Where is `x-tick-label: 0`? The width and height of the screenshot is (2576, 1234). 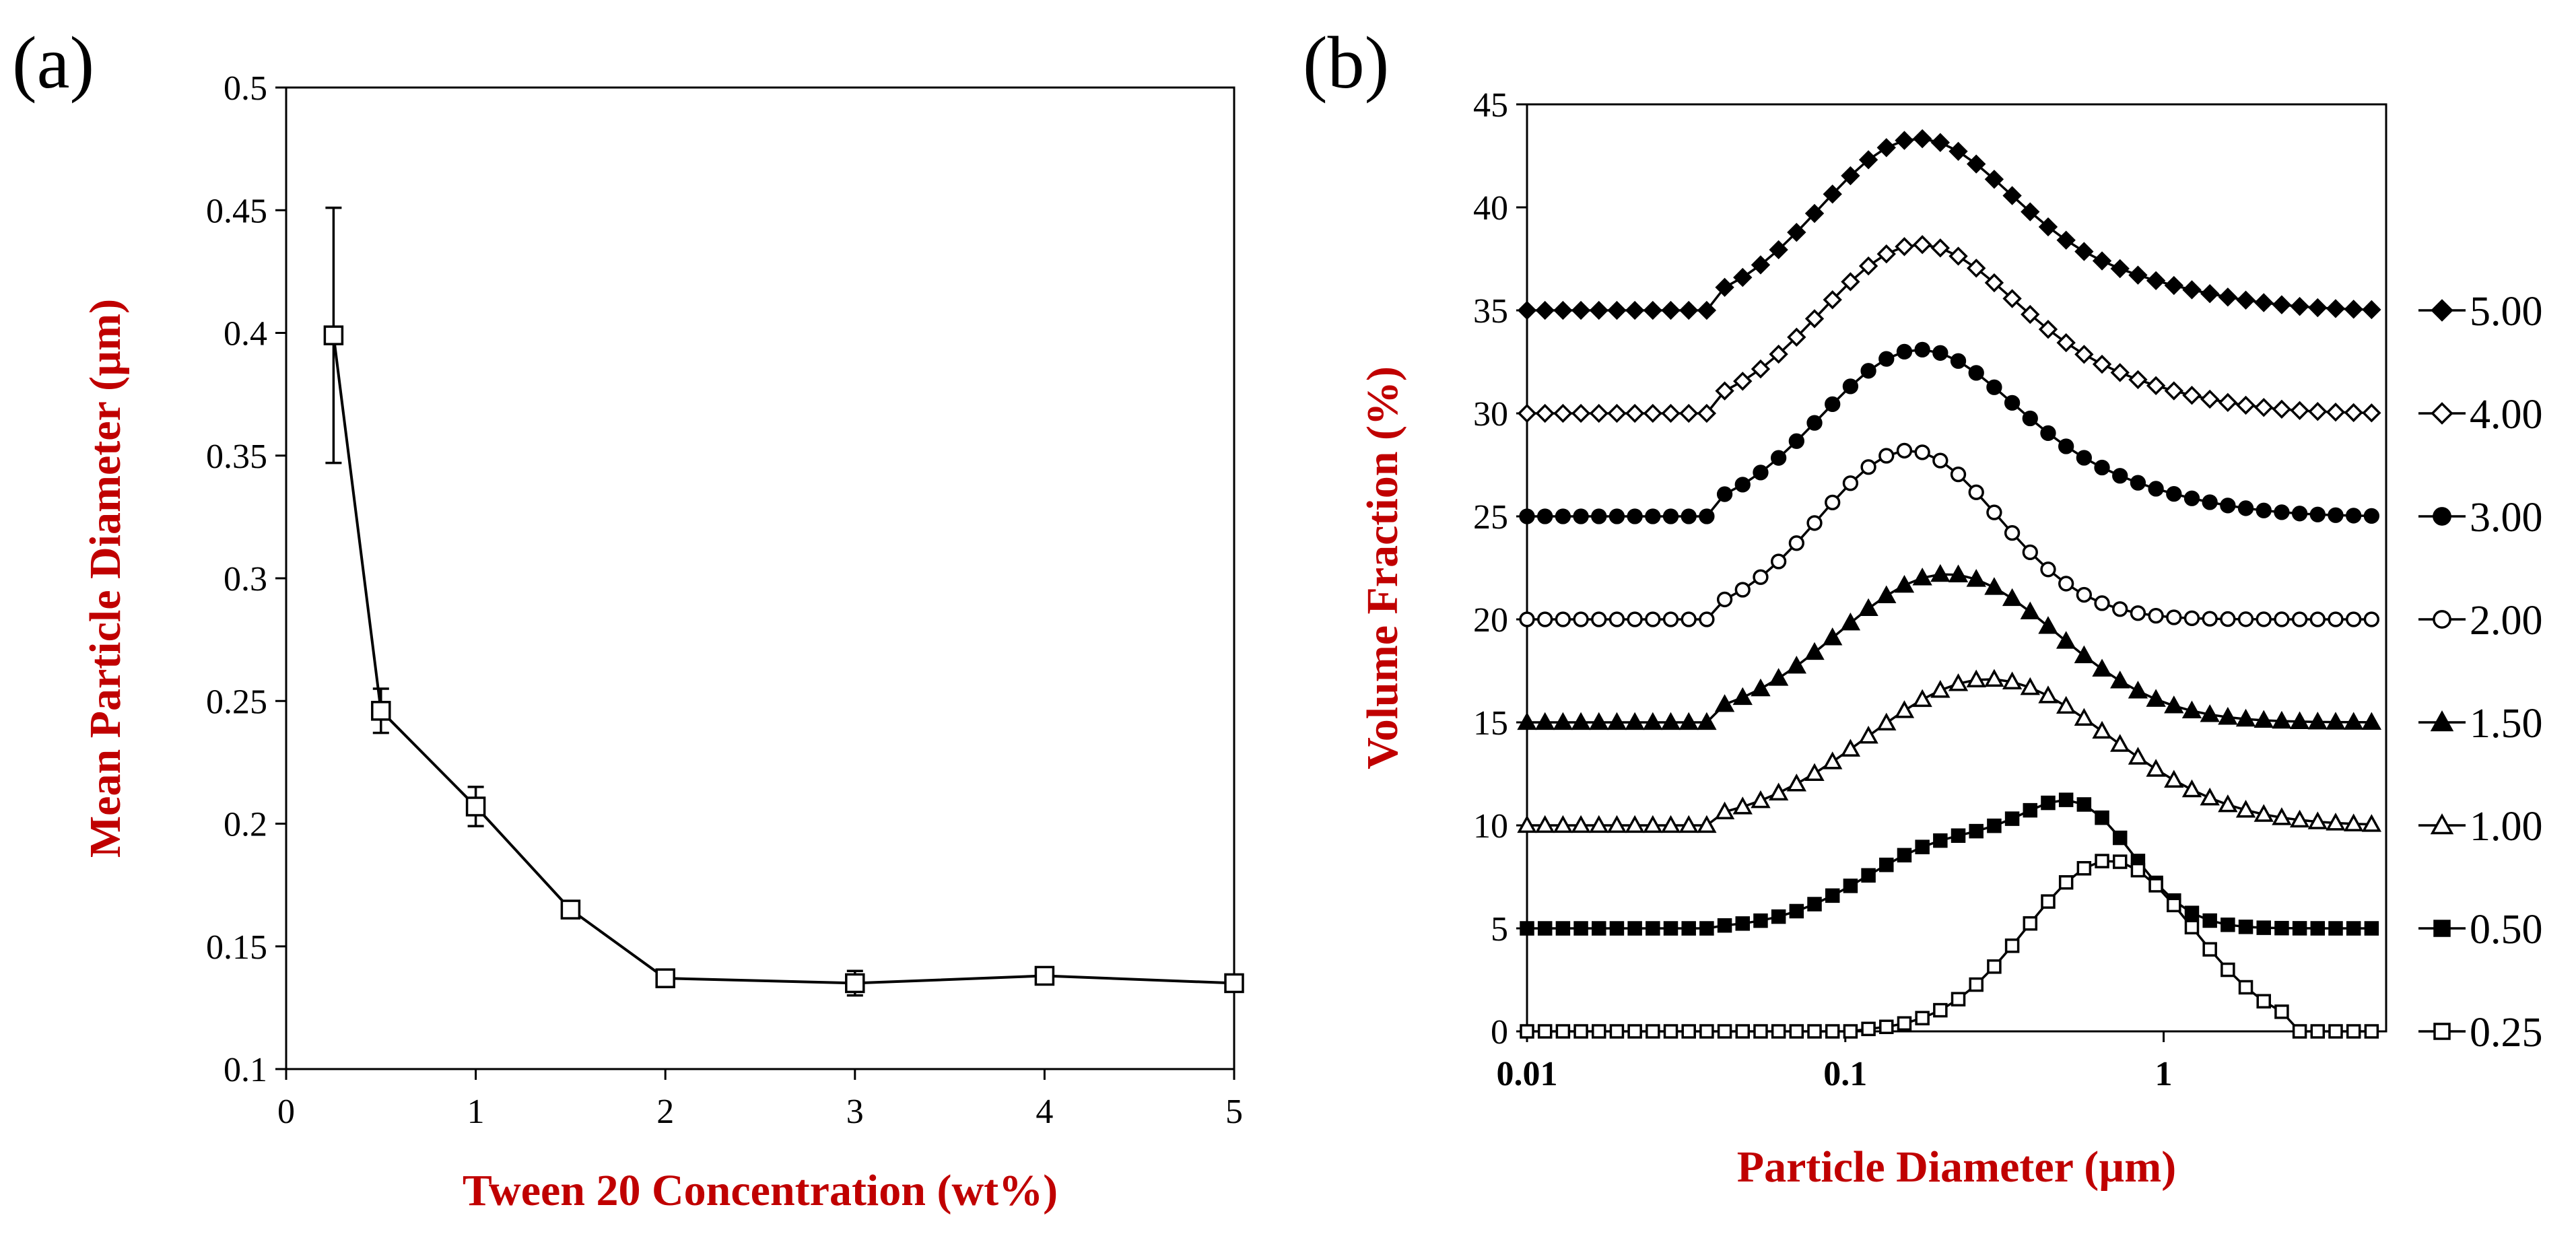 x-tick-label: 0 is located at coordinates (286, 1112).